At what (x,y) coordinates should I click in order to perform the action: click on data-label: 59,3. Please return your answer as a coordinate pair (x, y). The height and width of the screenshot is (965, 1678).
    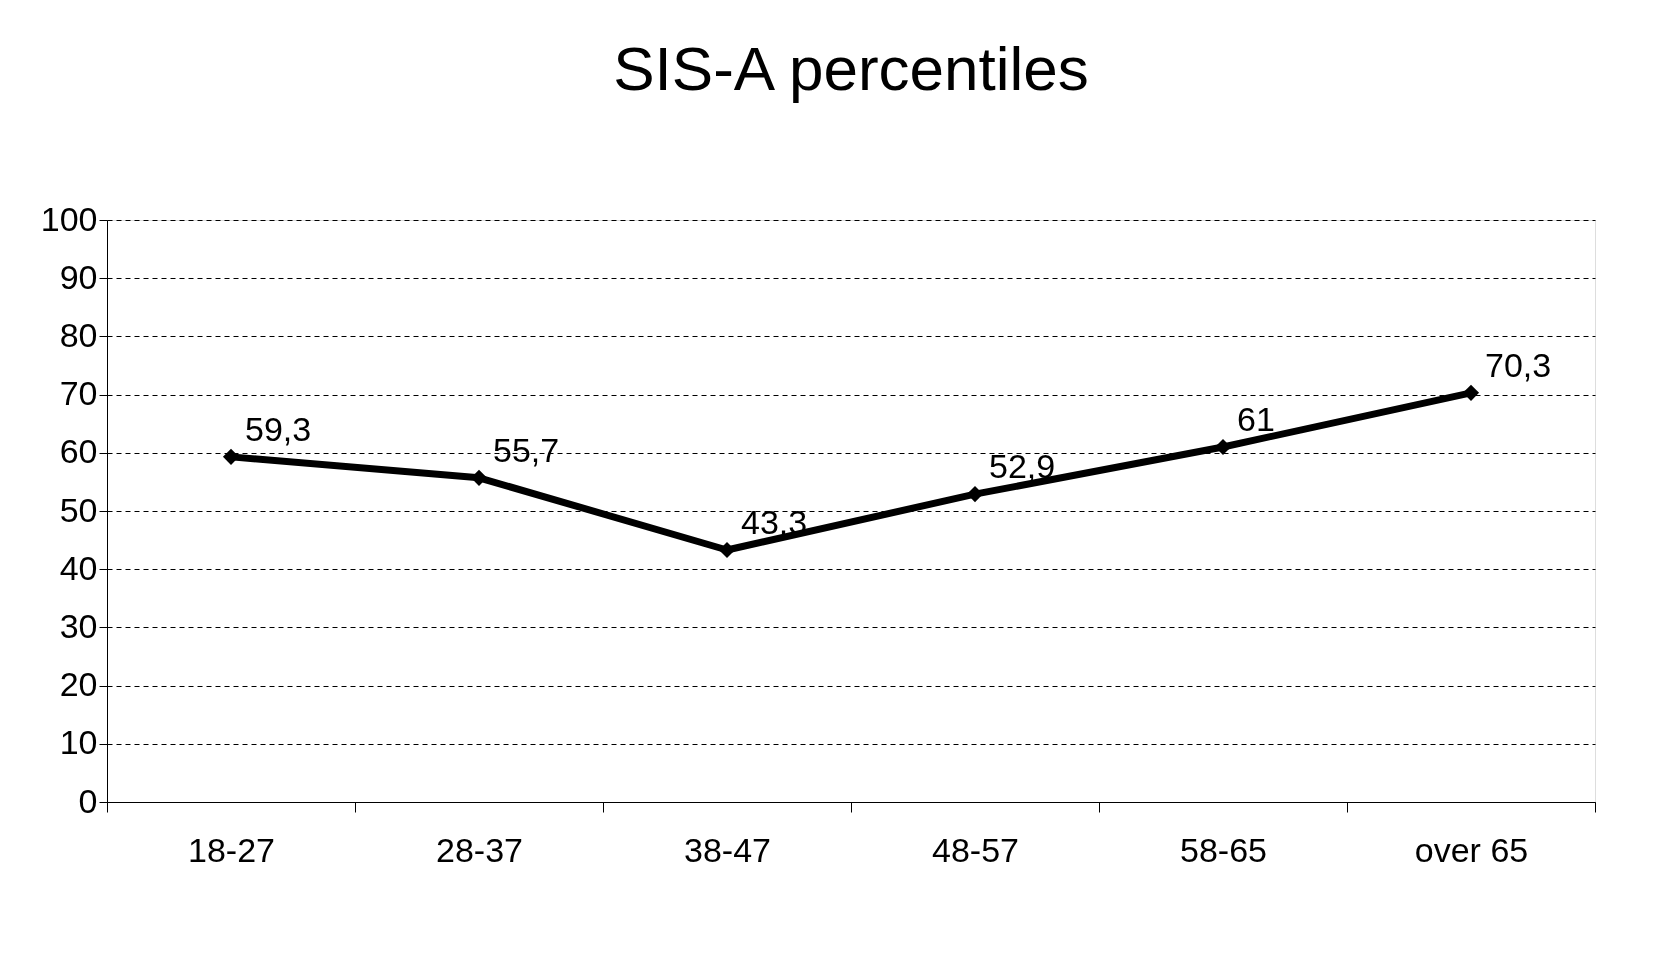
    Looking at the image, I should click on (278, 428).